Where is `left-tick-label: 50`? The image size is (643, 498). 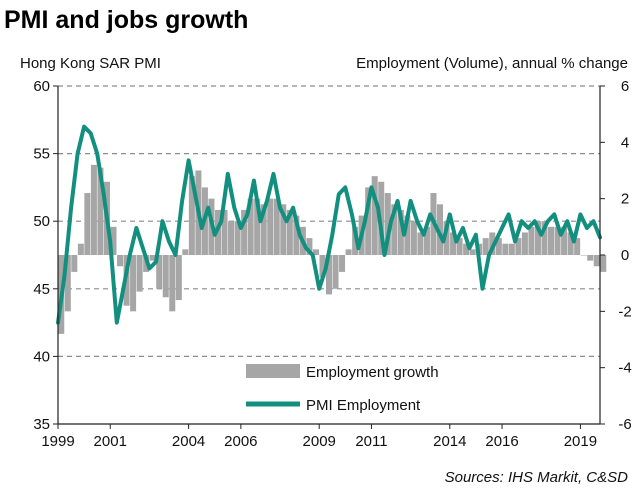 left-tick-label: 50 is located at coordinates (41, 221).